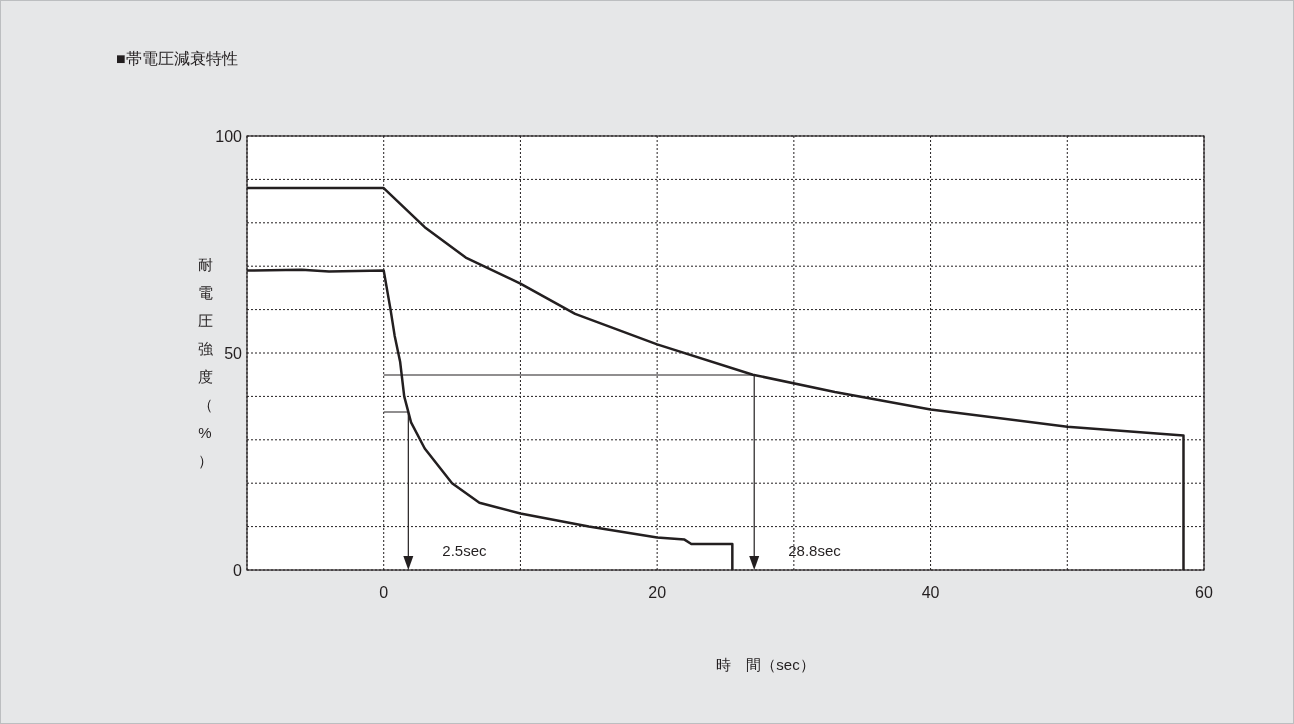  I want to click on y-tick-label: 100, so click(229, 136).